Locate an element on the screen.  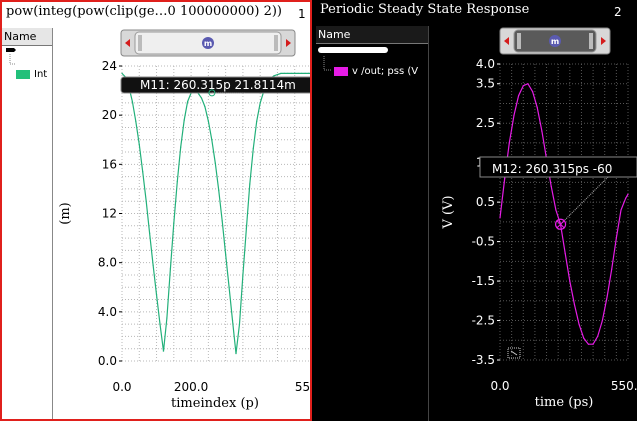
x-tick-label: 200.0 is located at coordinates (191, 387).